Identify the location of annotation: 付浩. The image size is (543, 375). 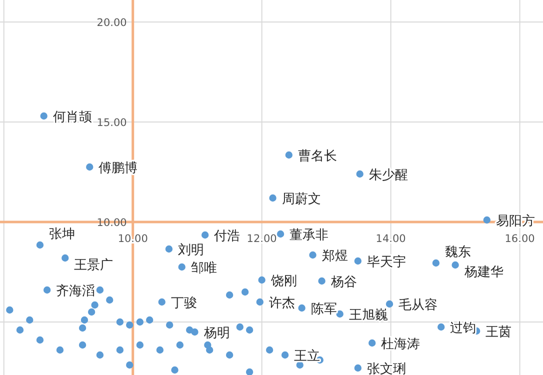
(226, 236).